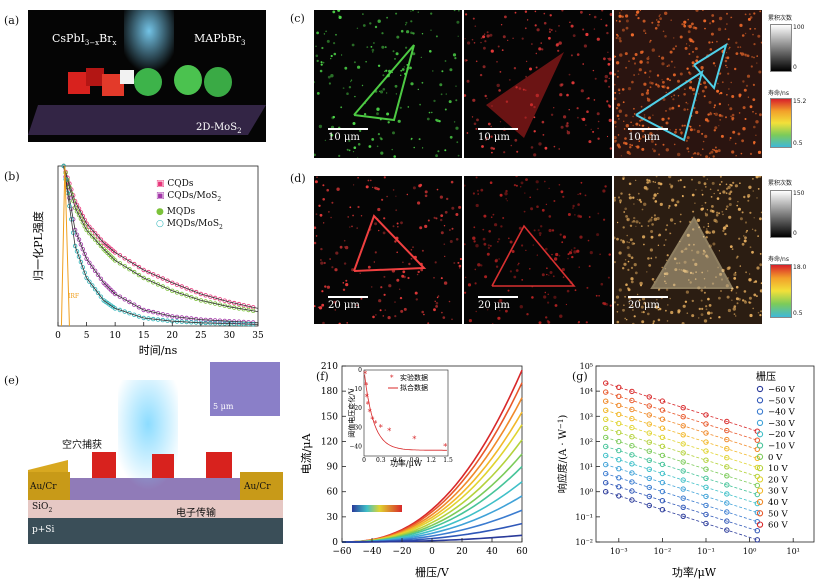 This screenshot has height=582, width=823. Describe the element at coordinates (355, 389) in the screenshot. I see `inset-y-tick-label: −10` at that location.